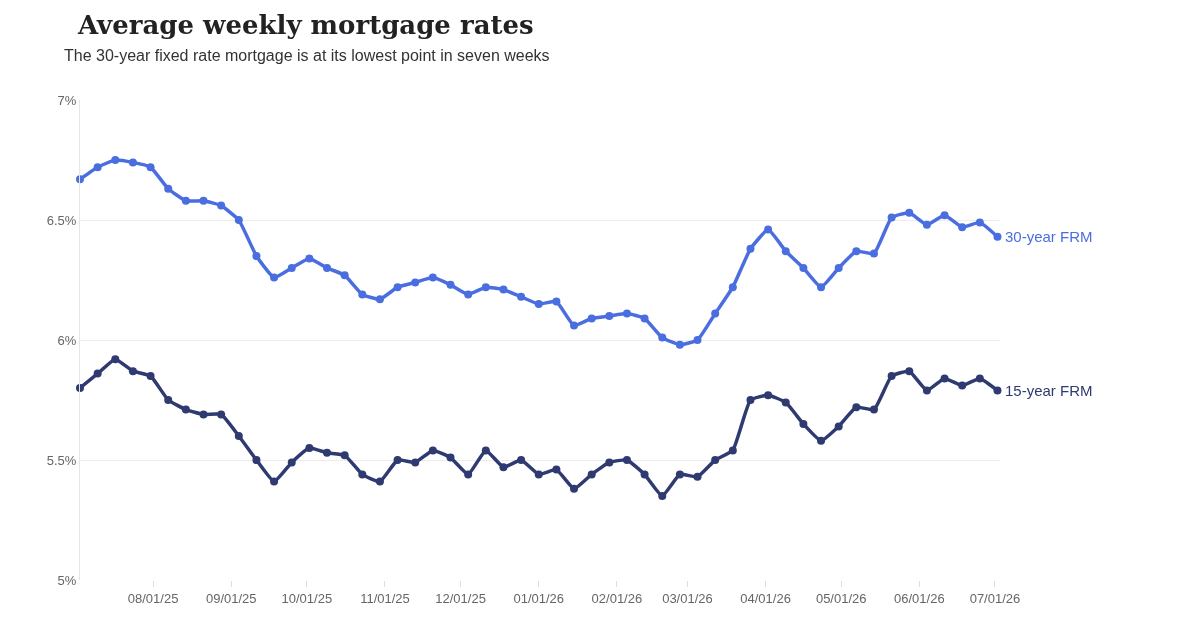  Describe the element at coordinates (1049, 390) in the screenshot. I see `series-label: 15-year FRM` at that location.